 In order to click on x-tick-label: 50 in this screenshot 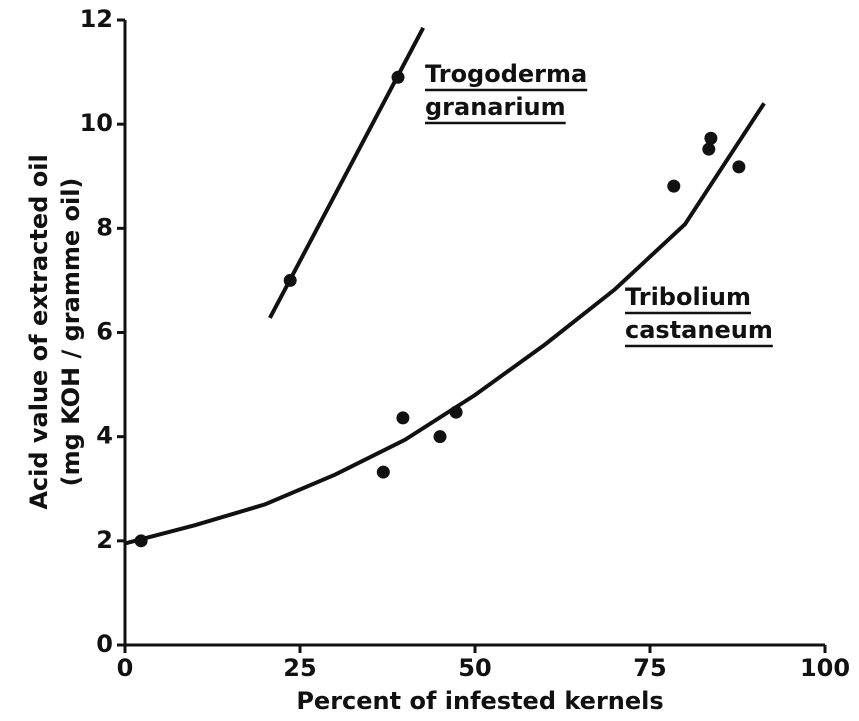, I will do `click(474, 668)`.